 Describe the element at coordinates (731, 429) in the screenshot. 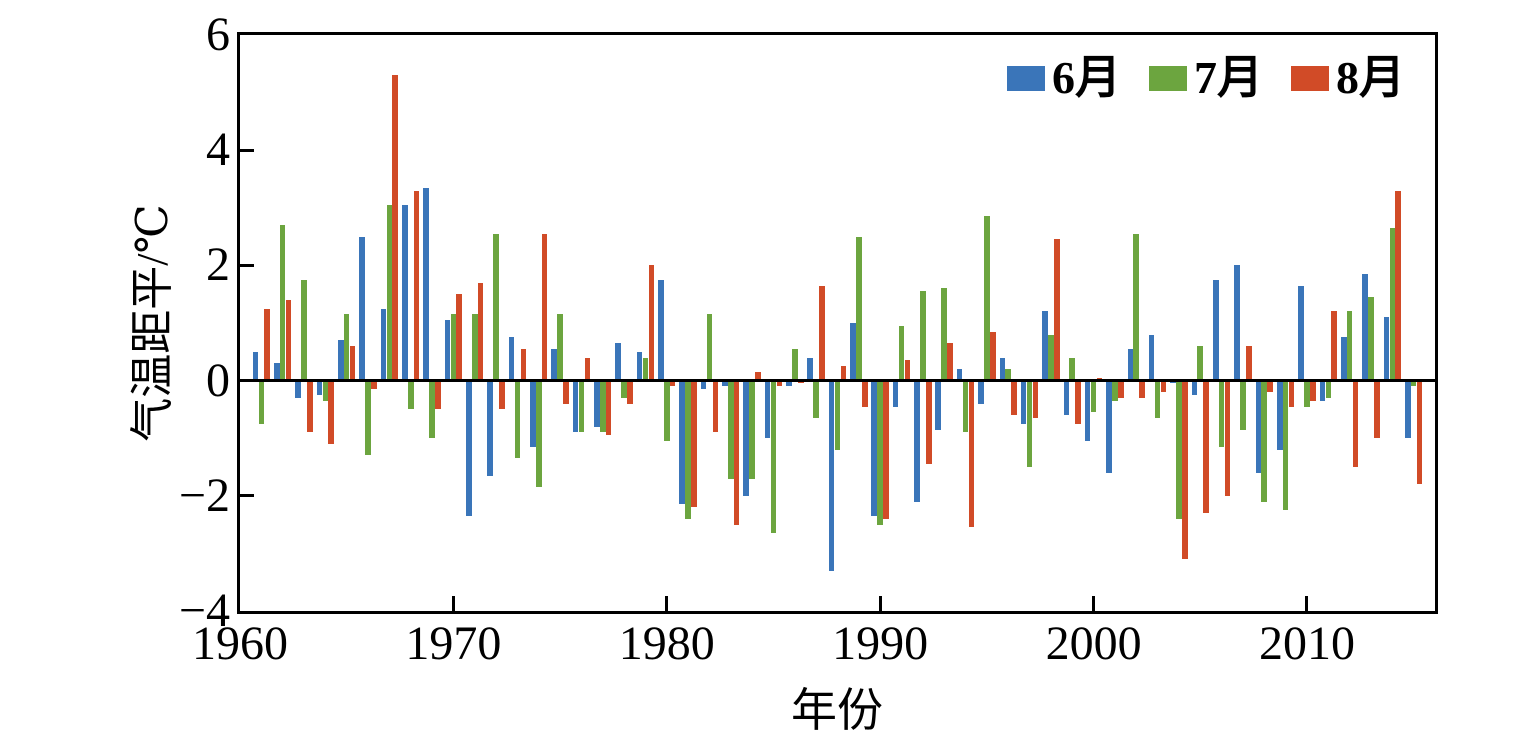

I see `bar-1983-7月` at that location.